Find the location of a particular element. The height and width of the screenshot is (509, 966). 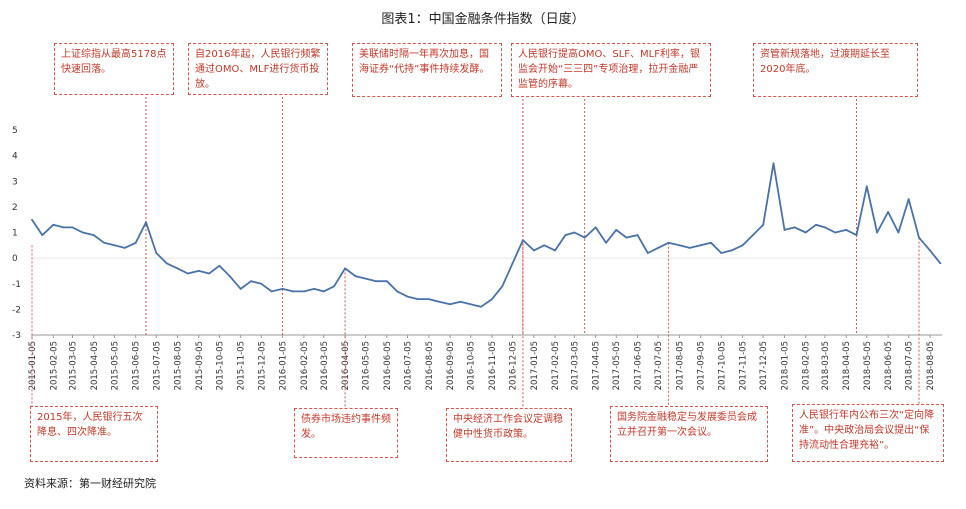

x-tick-label: 2017-05-05 is located at coordinates (617, 365).